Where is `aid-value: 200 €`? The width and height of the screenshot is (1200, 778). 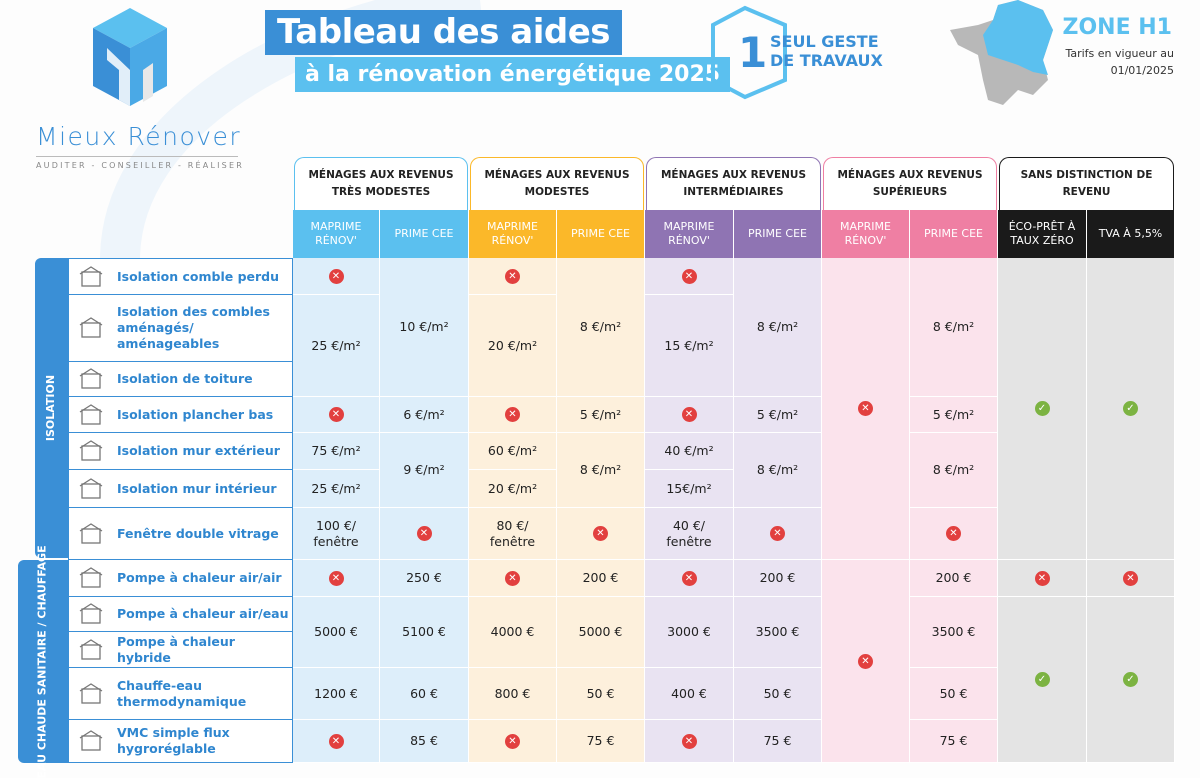
aid-value: 200 € is located at coordinates (600, 577).